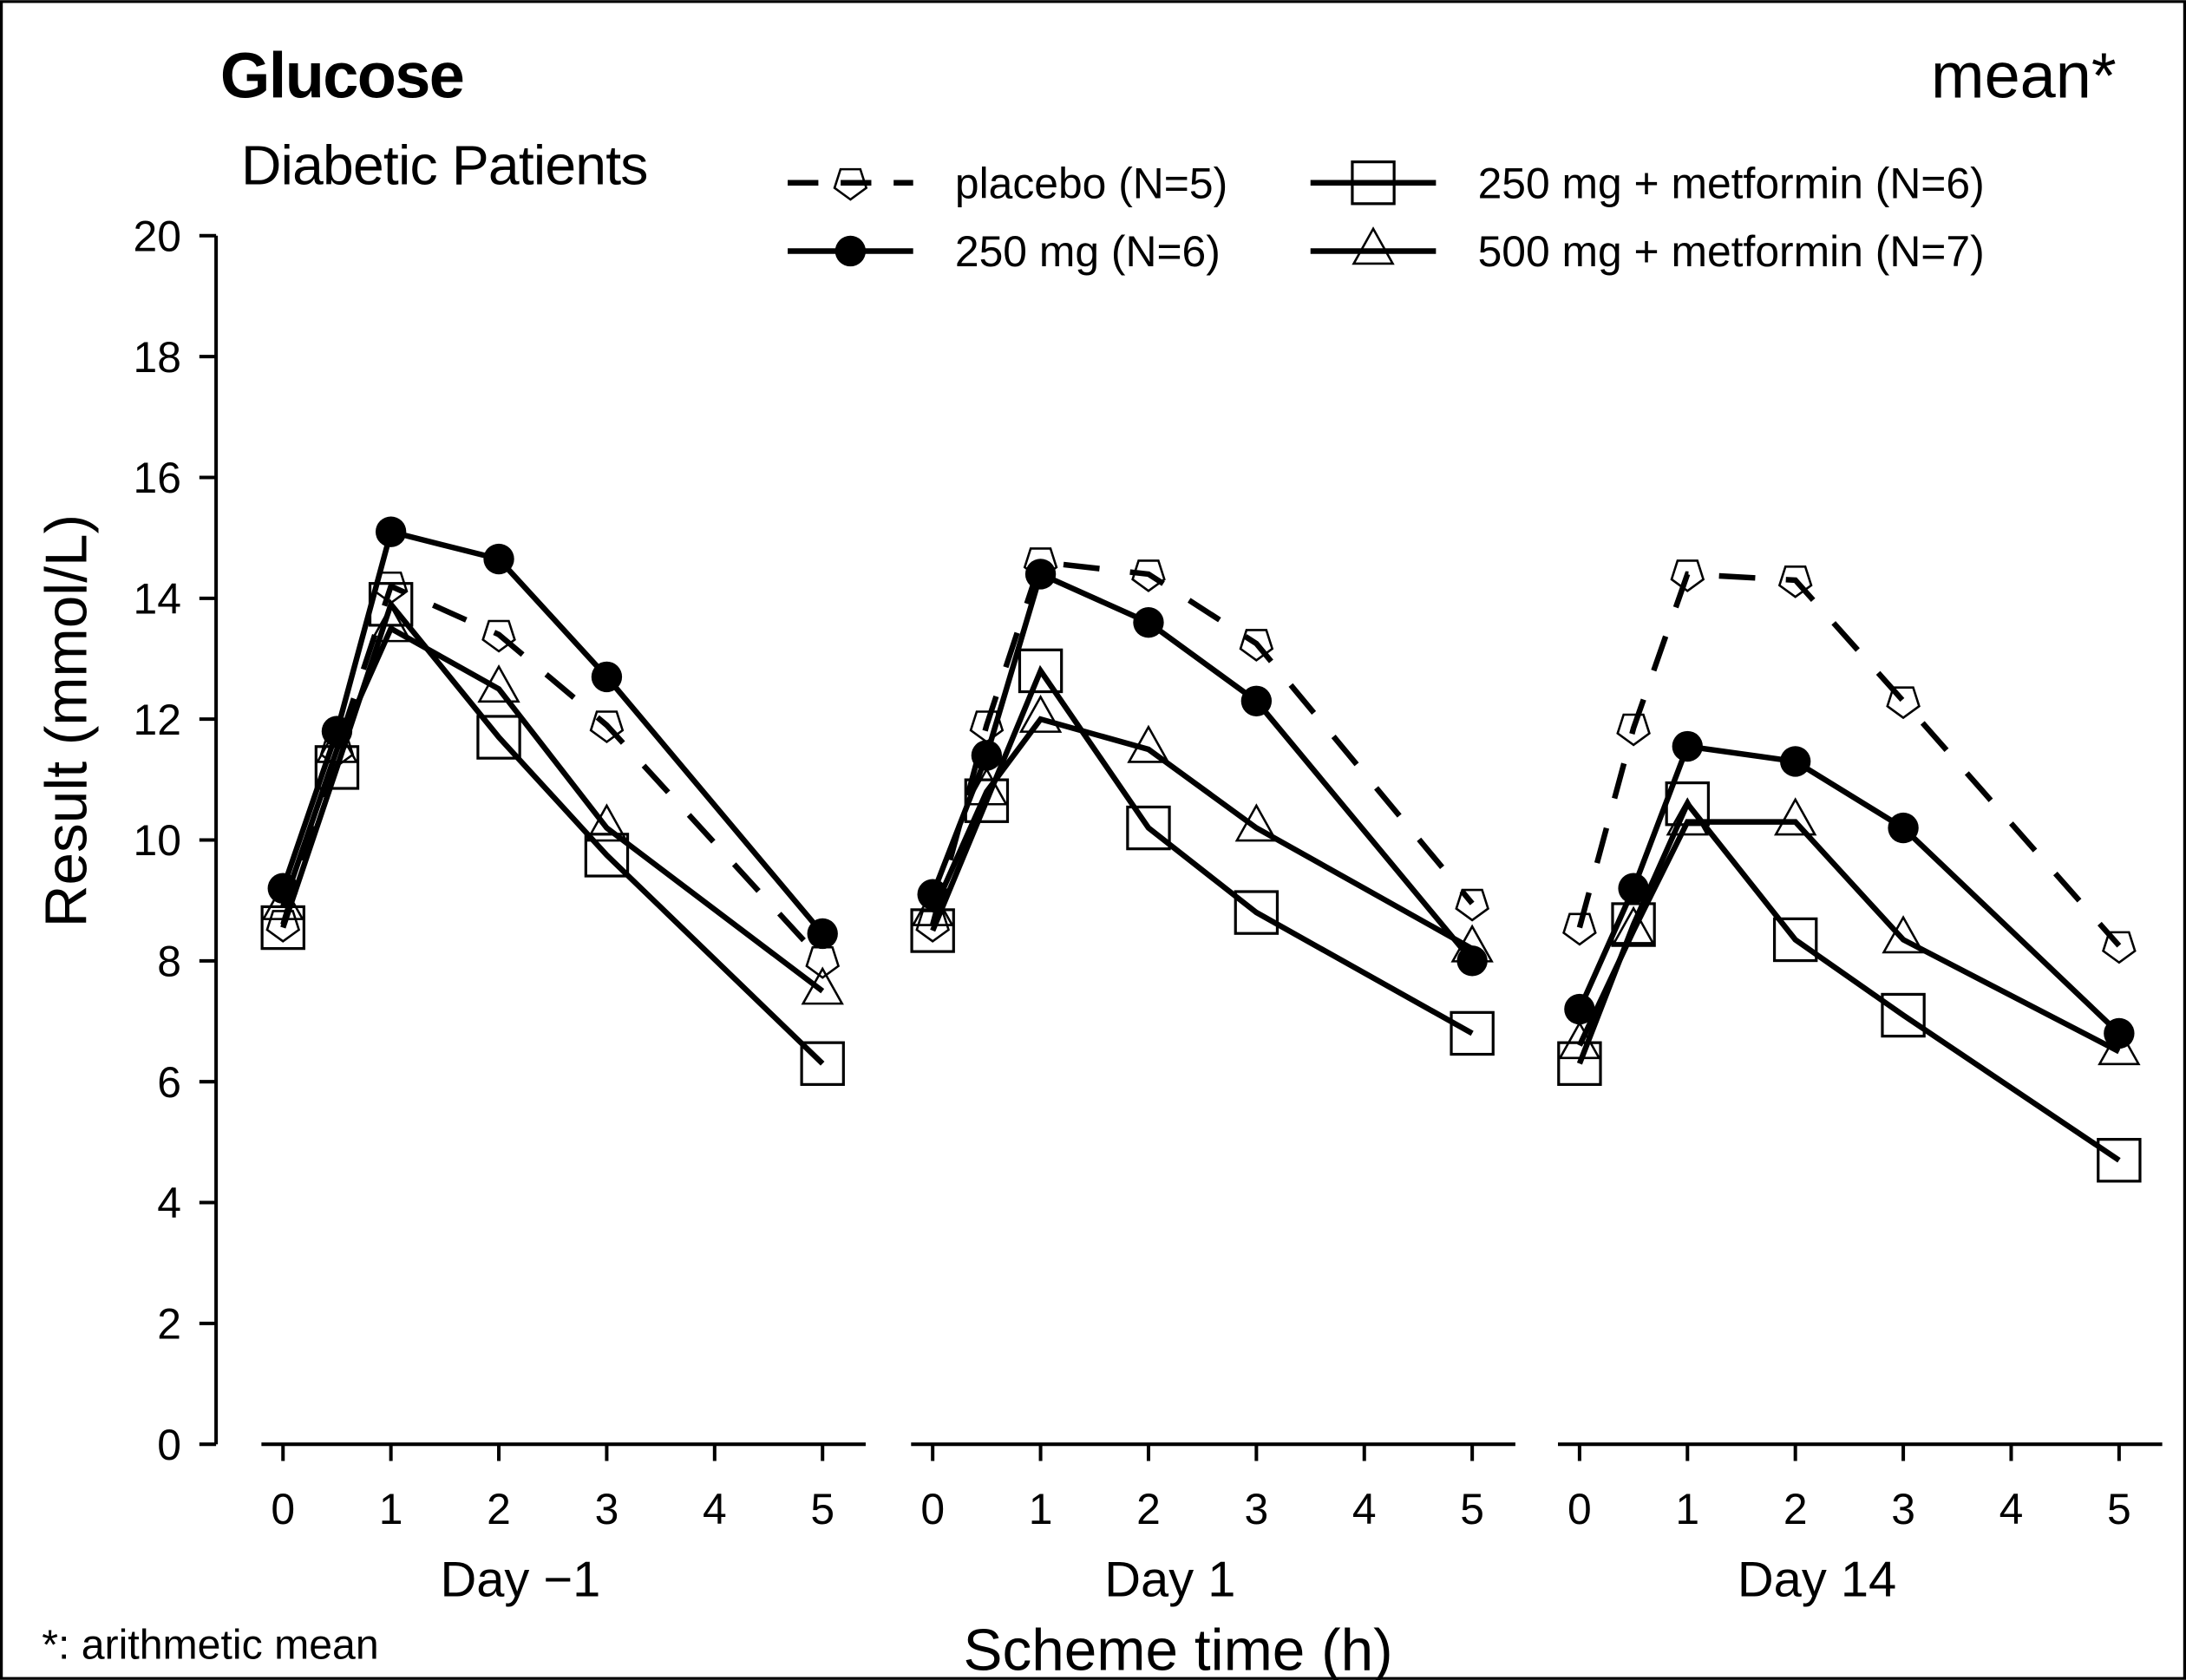 The width and height of the screenshot is (2186, 1680). I want to click on chart-title: Glucose, so click(341, 76).